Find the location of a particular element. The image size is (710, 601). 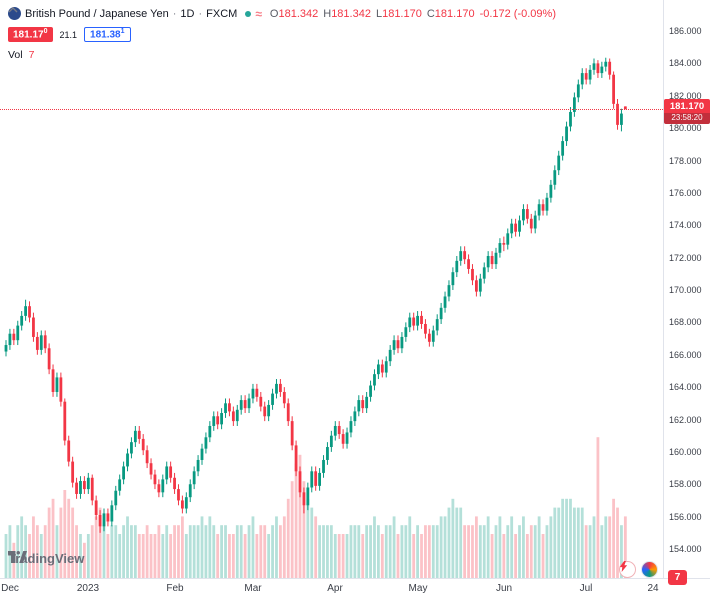

data-status-dot-icon is located at coordinates (248, 13).